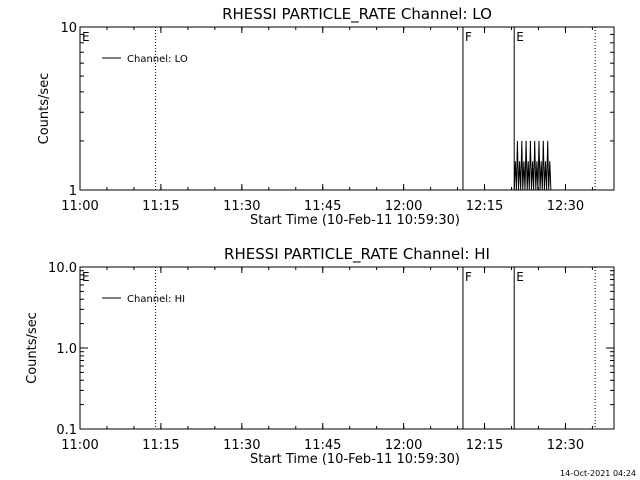  What do you see at coordinates (62, 268) in the screenshot?
I see `y-tick-label: 10.0` at bounding box center [62, 268].